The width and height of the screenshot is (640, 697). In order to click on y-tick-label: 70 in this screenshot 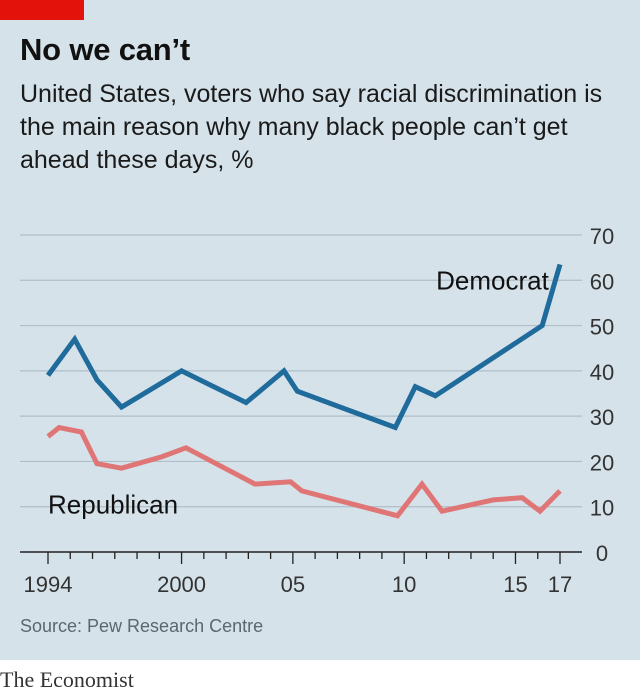, I will do `click(602, 236)`.